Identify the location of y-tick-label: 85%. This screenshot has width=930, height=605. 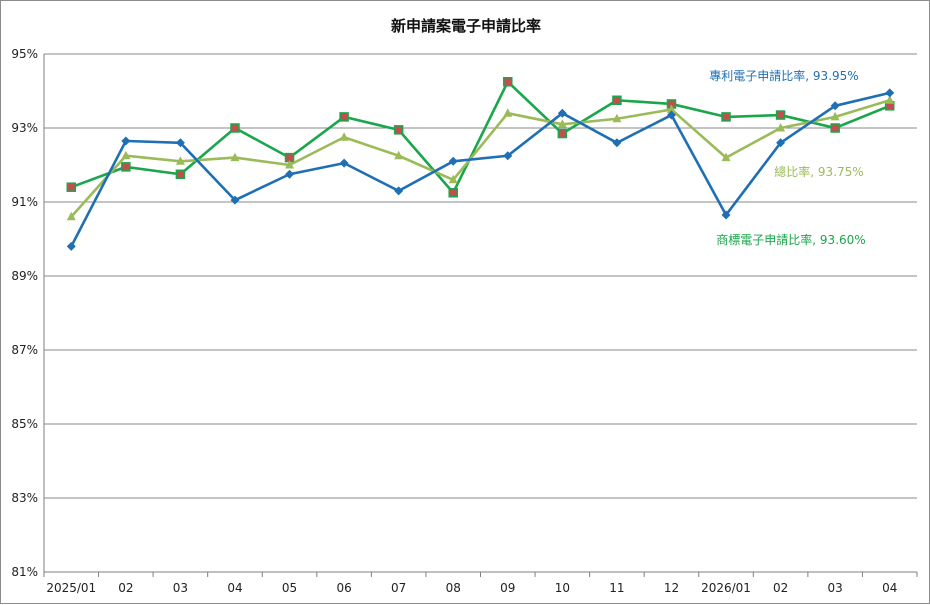
(24, 424).